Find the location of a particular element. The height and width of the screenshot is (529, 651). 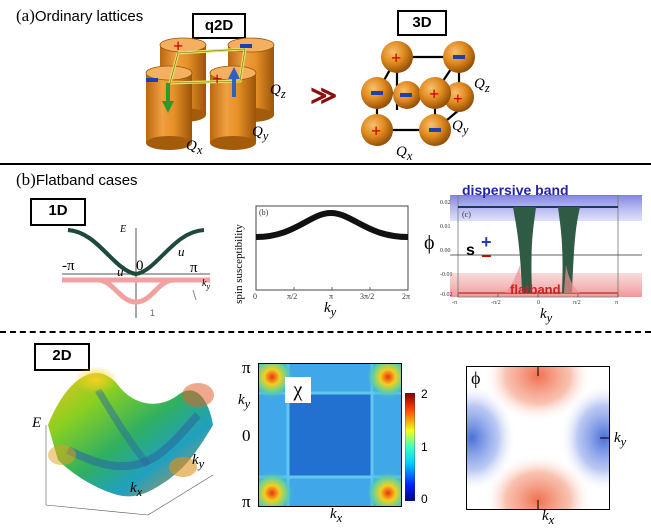

chi-heatmap is located at coordinates (330, 435).